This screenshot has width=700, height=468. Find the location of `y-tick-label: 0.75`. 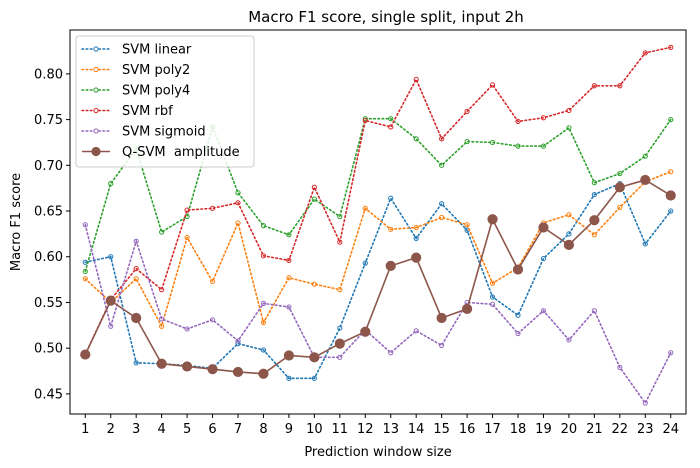

y-tick-label: 0.75 is located at coordinates (48, 120).